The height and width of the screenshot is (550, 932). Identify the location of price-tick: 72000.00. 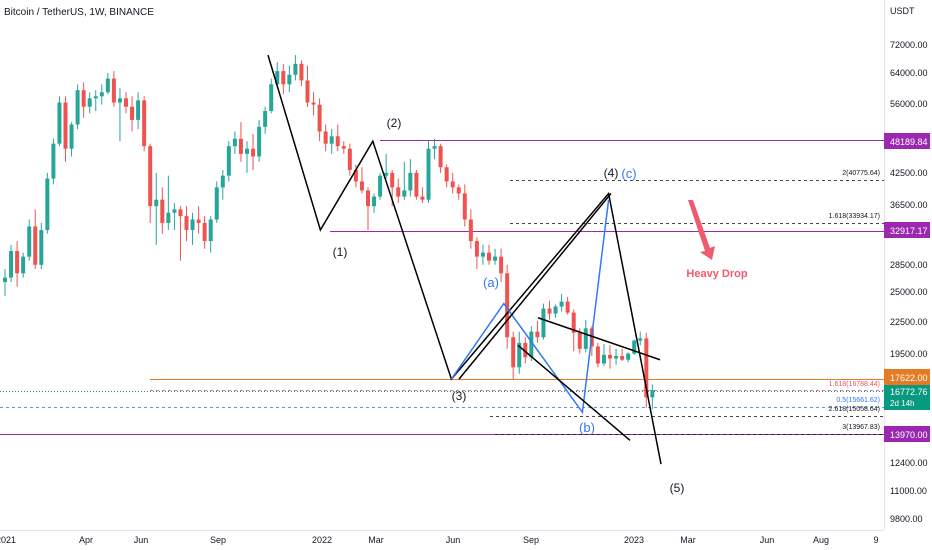
(909, 45).